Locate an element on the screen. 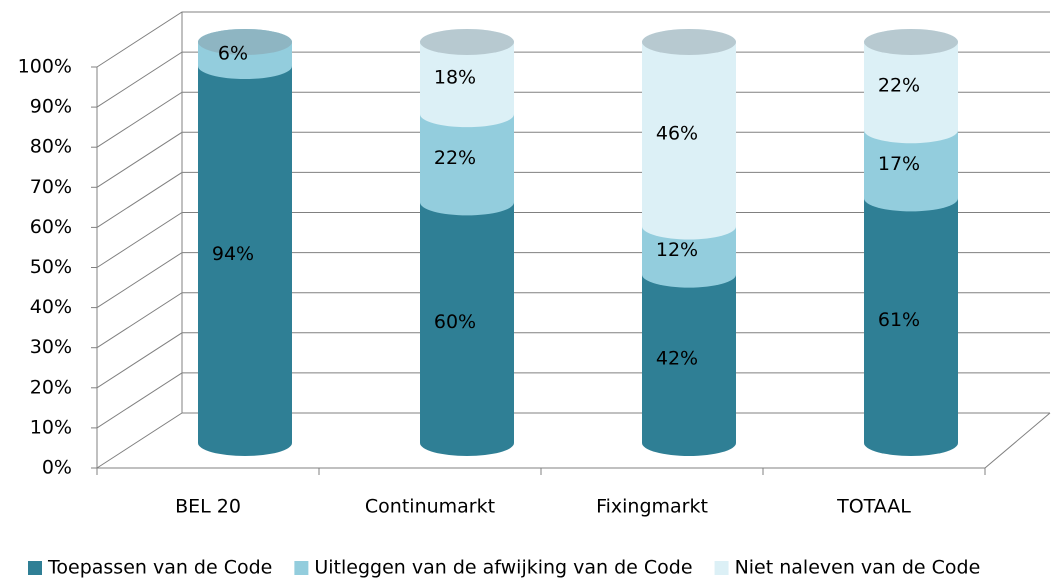 The height and width of the screenshot is (582, 1053). x-tick-label: Continumarkt is located at coordinates (430, 507).